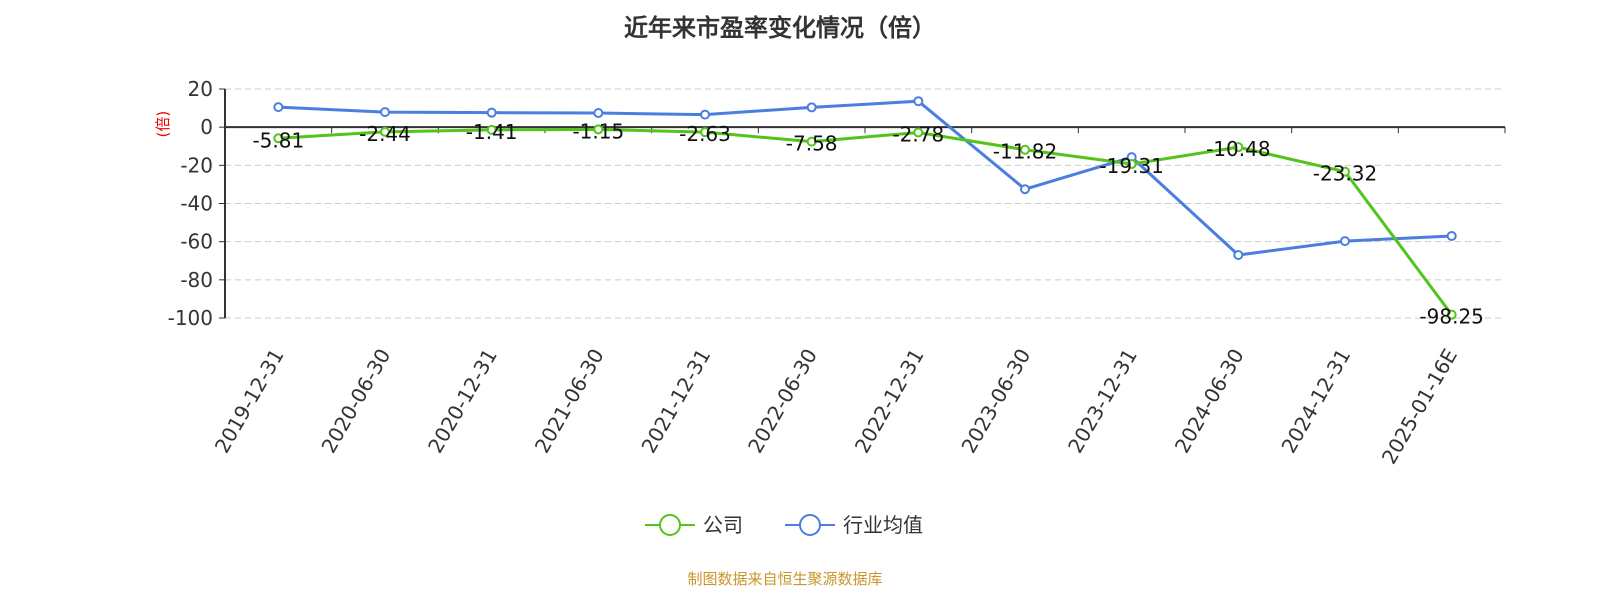 The image size is (1600, 600). I want to click on chart-title: 近年来市盈率变化情况（倍）, so click(780, 28).